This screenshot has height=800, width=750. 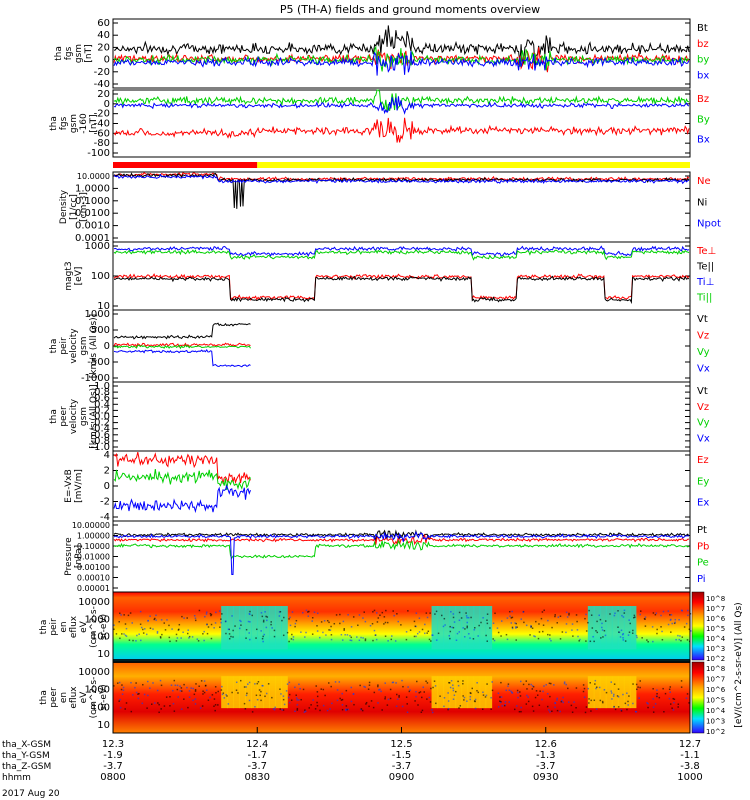 I want to click on panel-frame, so click(x=401, y=486).